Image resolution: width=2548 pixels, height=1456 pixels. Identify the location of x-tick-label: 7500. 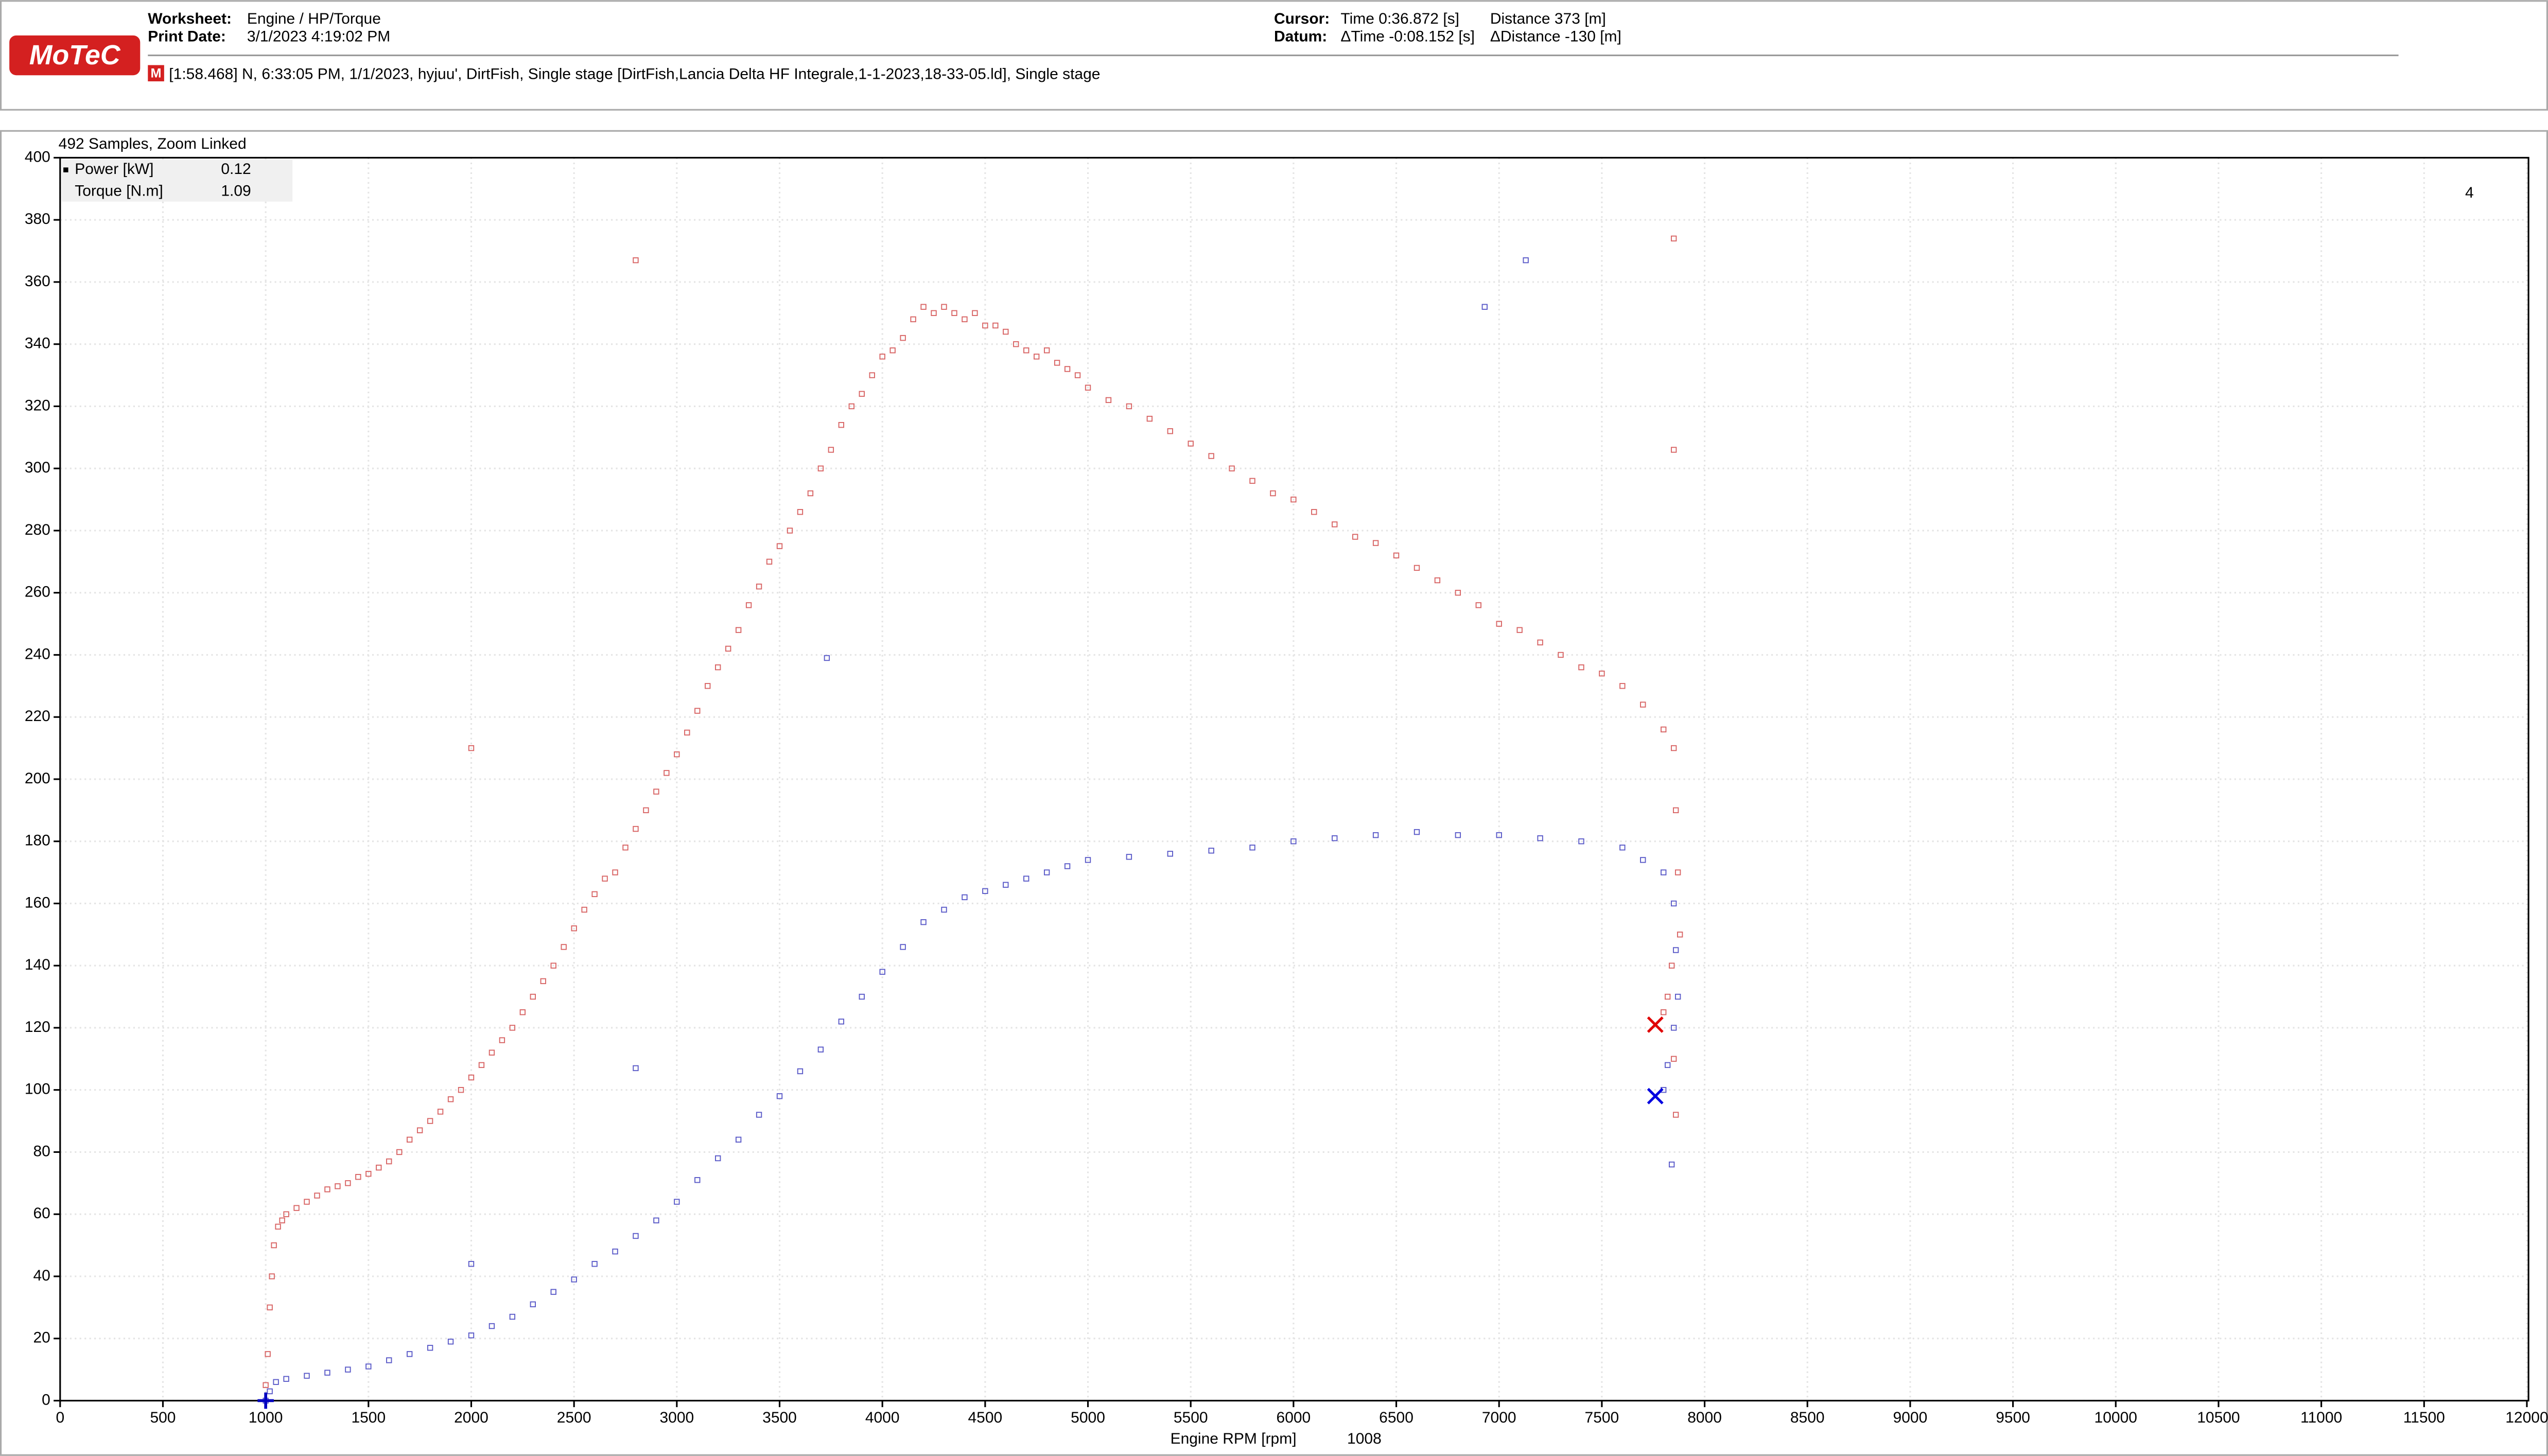
(1602, 1417).